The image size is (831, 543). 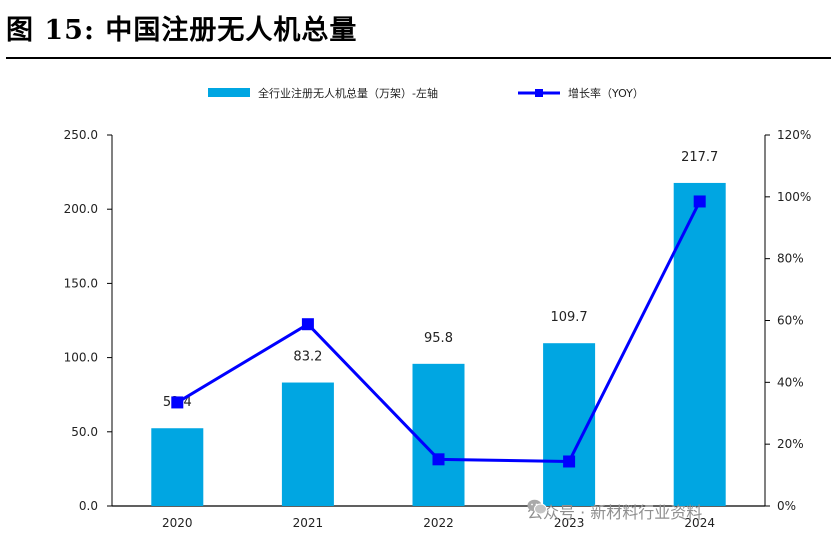 I want to click on left-tick-label: 150.0, so click(x=81, y=283).